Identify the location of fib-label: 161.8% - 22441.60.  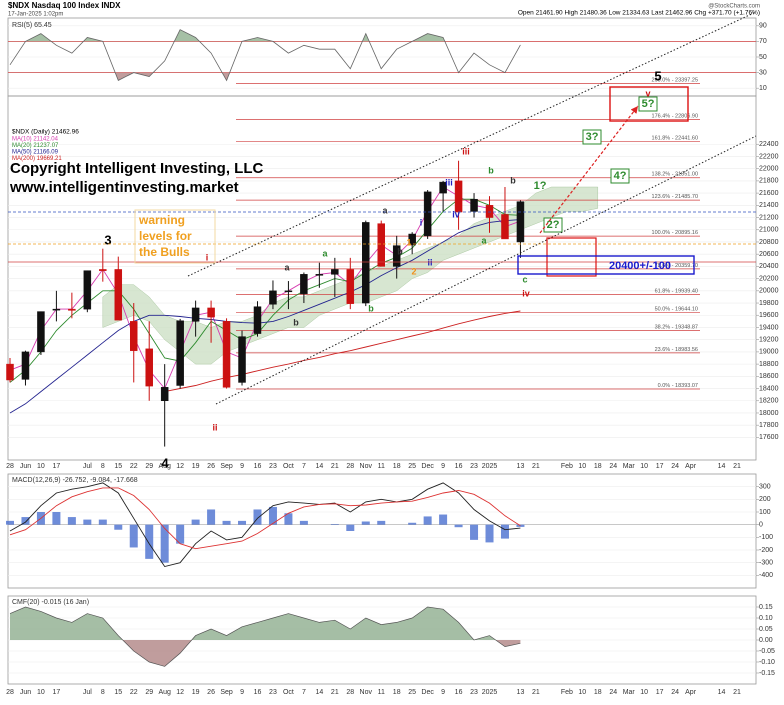
(675, 139).